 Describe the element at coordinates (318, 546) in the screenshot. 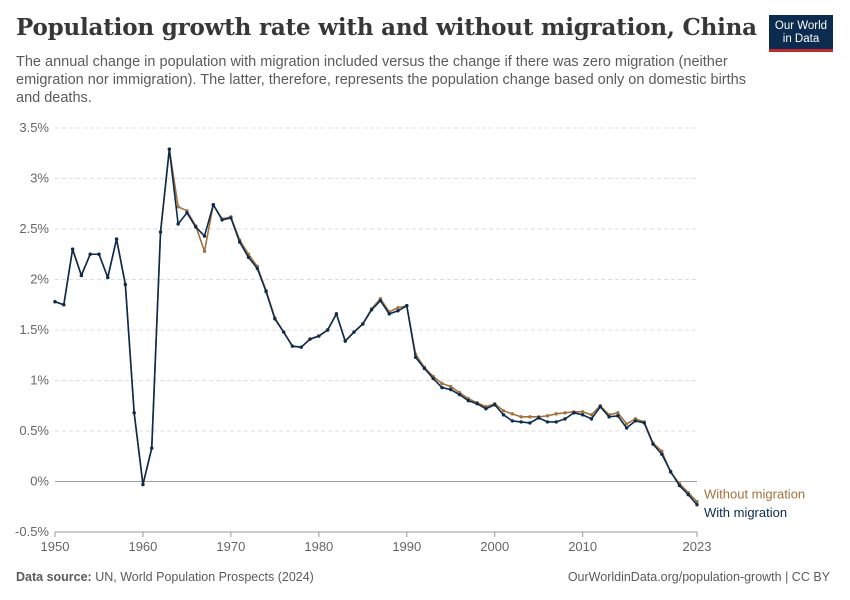

I see `x-tick-label: 1980` at that location.